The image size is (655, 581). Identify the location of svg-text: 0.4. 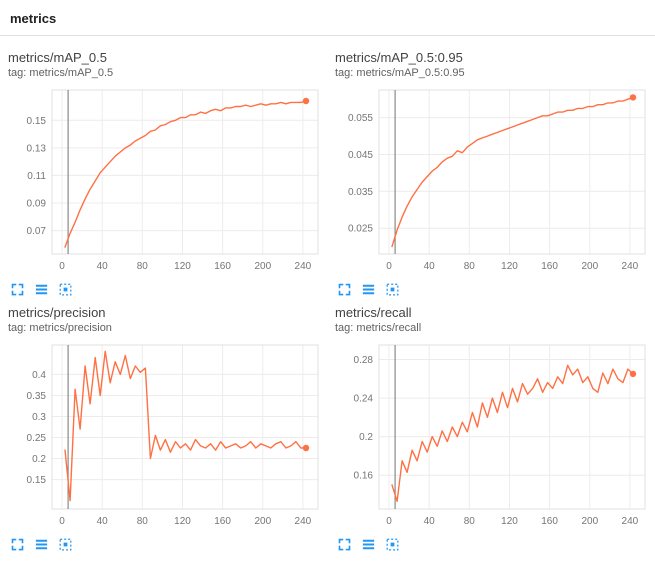
(39, 375).